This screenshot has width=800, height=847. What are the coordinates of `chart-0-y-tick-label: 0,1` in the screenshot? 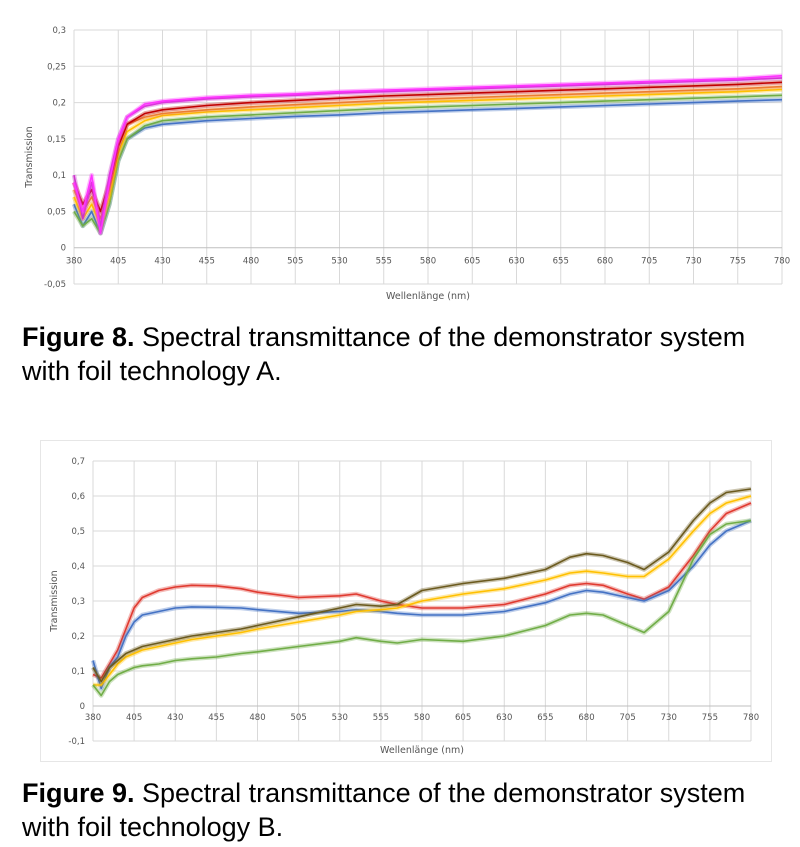 It's located at (59, 176).